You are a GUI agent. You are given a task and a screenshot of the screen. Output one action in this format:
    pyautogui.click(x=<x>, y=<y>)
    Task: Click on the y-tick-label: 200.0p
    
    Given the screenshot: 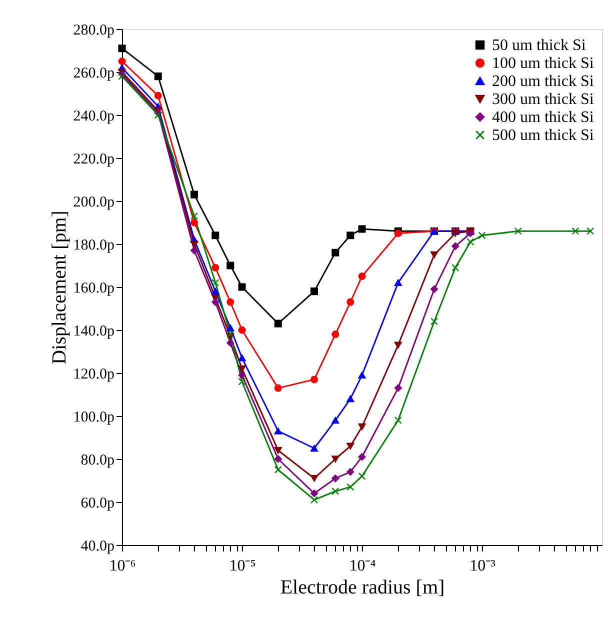 What is the action you would take?
    pyautogui.click(x=93, y=202)
    